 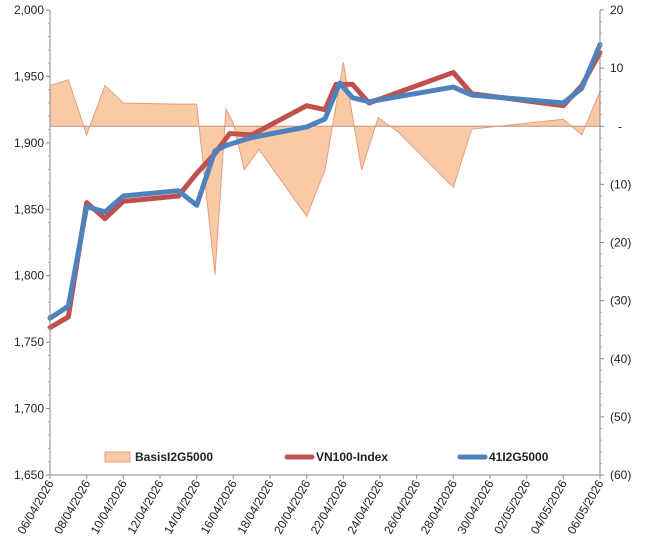 What do you see at coordinates (365, 506) in the screenshot?
I see `x-tick-label: 24/04/2026` at bounding box center [365, 506].